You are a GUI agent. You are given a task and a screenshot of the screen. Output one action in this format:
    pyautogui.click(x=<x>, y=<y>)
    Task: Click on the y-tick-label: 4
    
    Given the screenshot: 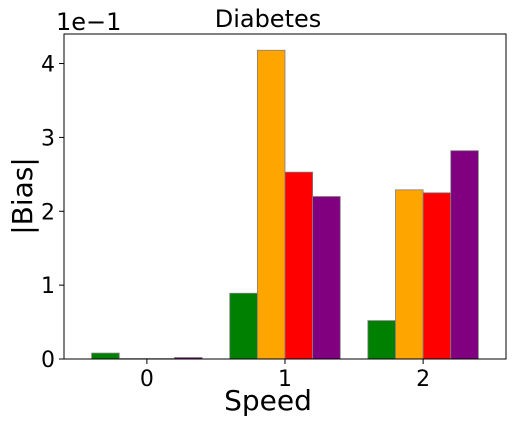 What is the action you would take?
    pyautogui.click(x=48, y=65)
    